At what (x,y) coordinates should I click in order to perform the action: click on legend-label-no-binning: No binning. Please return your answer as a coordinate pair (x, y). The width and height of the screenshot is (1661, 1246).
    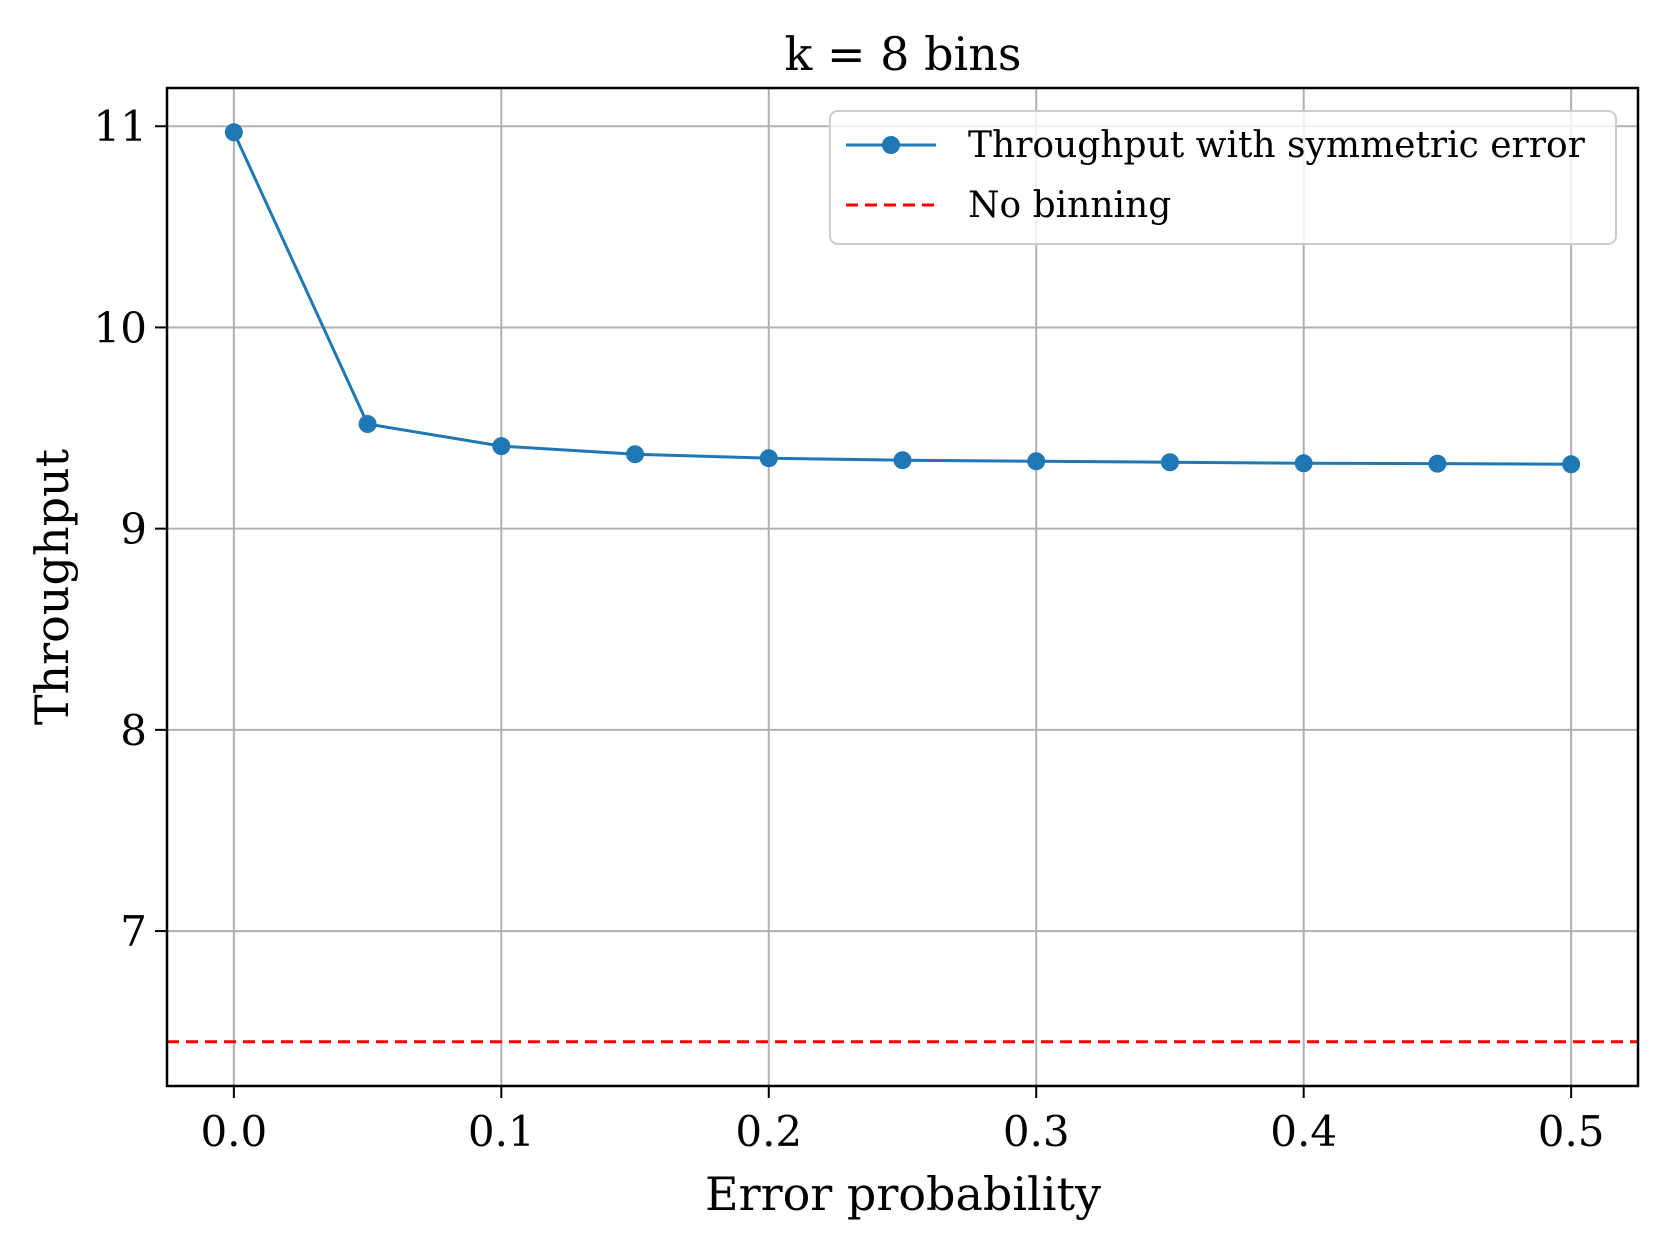
    Looking at the image, I should click on (1069, 205).